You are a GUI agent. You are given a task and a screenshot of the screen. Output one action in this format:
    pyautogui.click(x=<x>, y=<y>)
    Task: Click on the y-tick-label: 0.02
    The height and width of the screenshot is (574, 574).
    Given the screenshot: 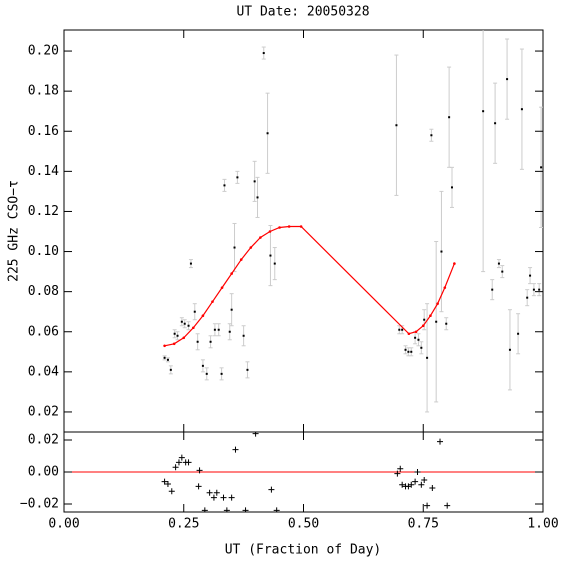 What is the action you would take?
    pyautogui.click(x=43, y=411)
    